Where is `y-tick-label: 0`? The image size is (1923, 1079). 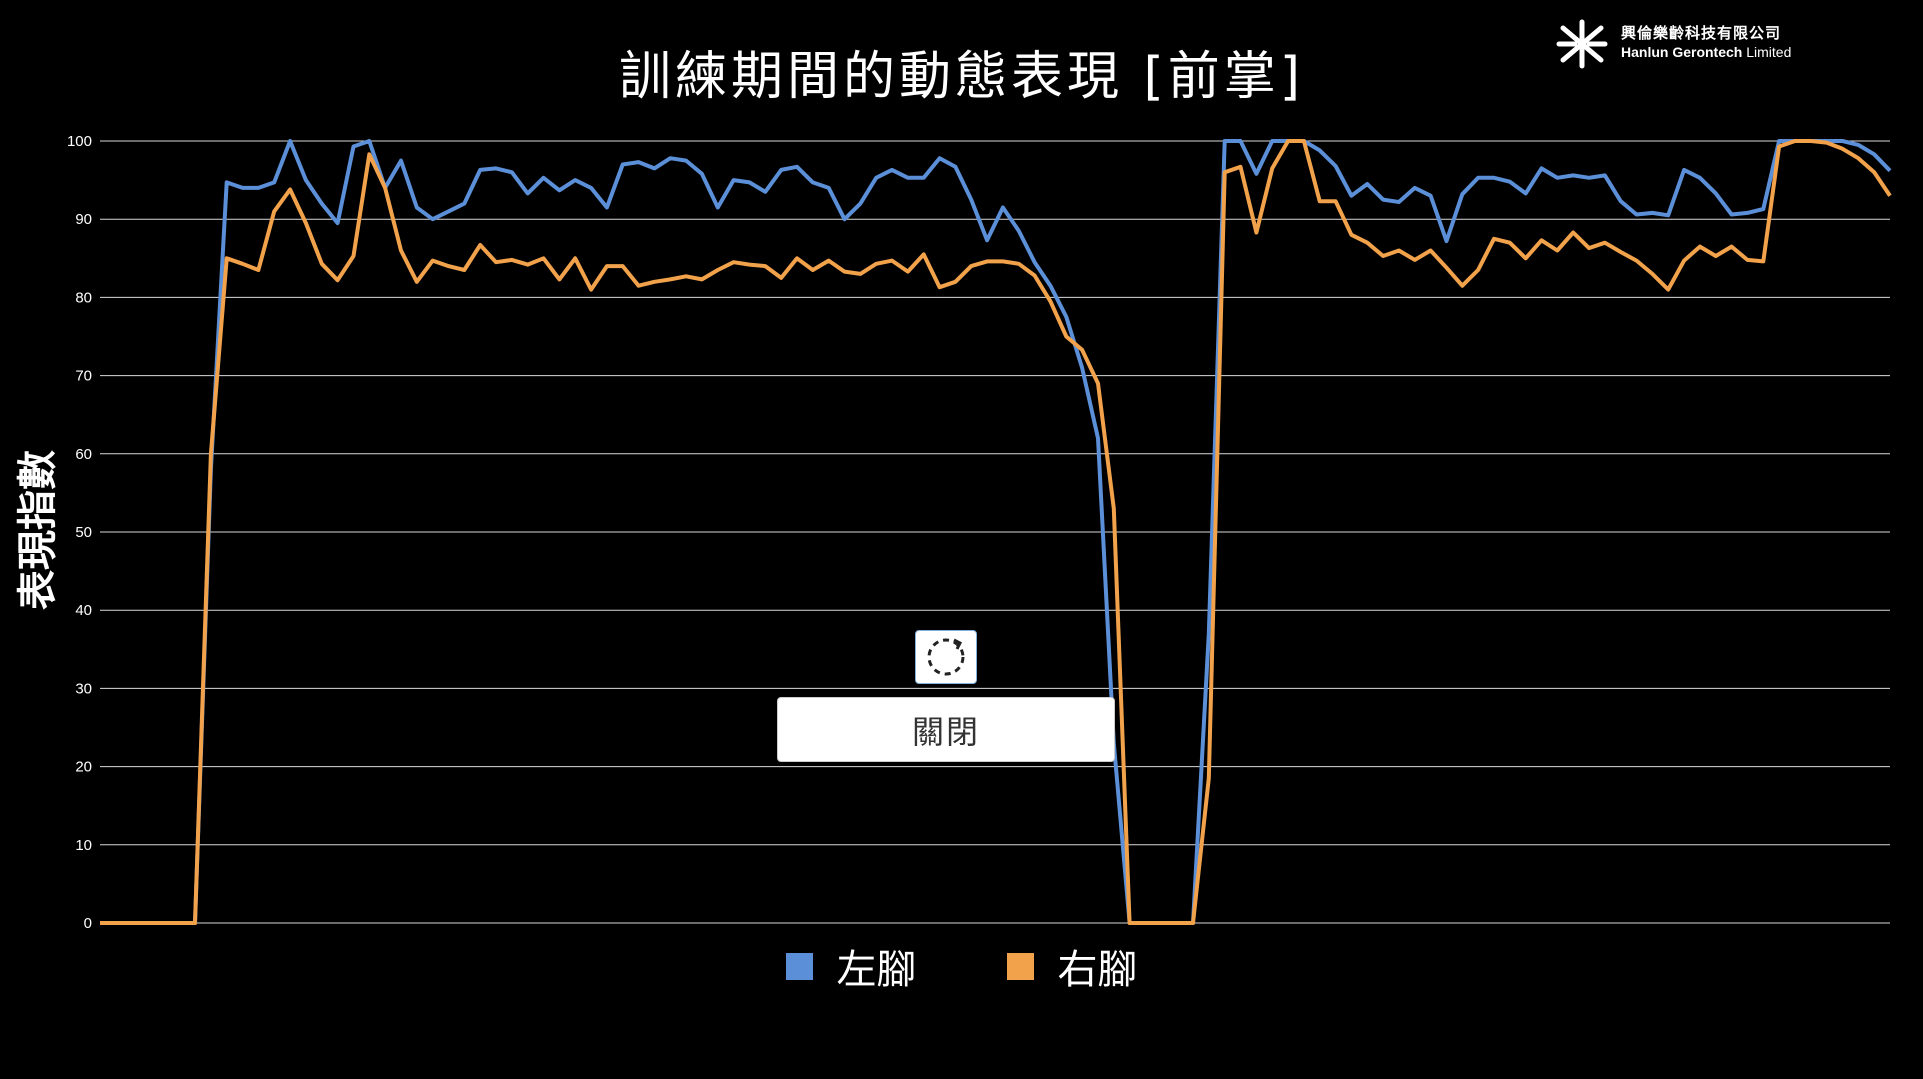 y-tick-label: 0 is located at coordinates (88, 923).